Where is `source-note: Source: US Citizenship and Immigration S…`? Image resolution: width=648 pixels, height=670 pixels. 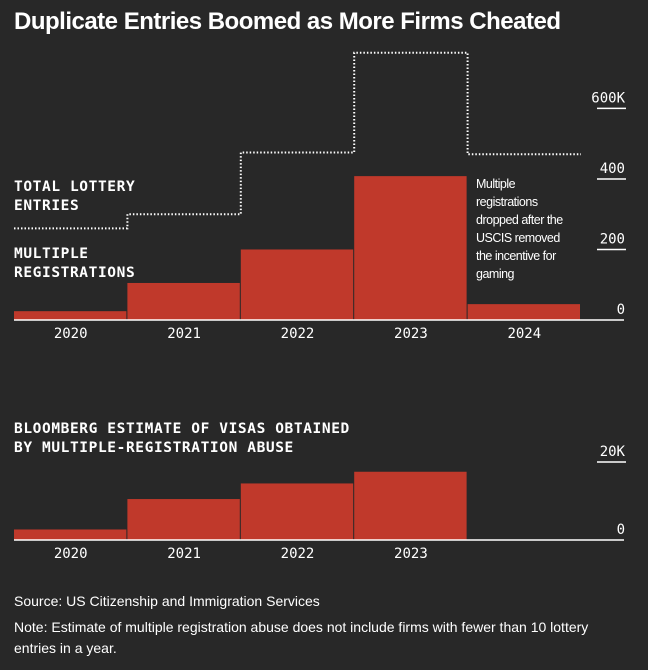
source-note: Source: US Citizenship and Immigration S… is located at coordinates (167, 601).